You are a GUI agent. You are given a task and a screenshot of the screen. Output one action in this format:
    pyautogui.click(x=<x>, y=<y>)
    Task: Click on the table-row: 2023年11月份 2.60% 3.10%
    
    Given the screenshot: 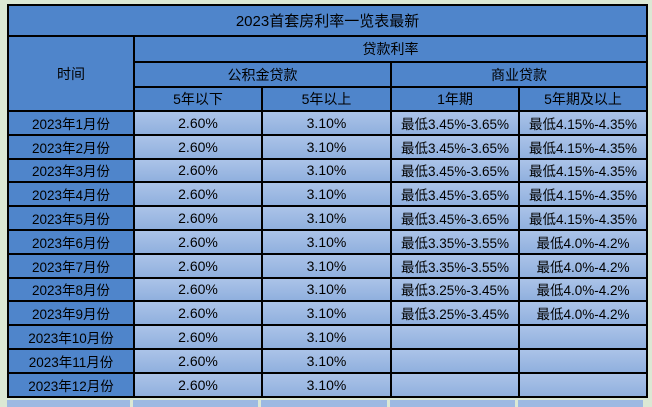 What is the action you would take?
    pyautogui.click(x=328, y=360)
    